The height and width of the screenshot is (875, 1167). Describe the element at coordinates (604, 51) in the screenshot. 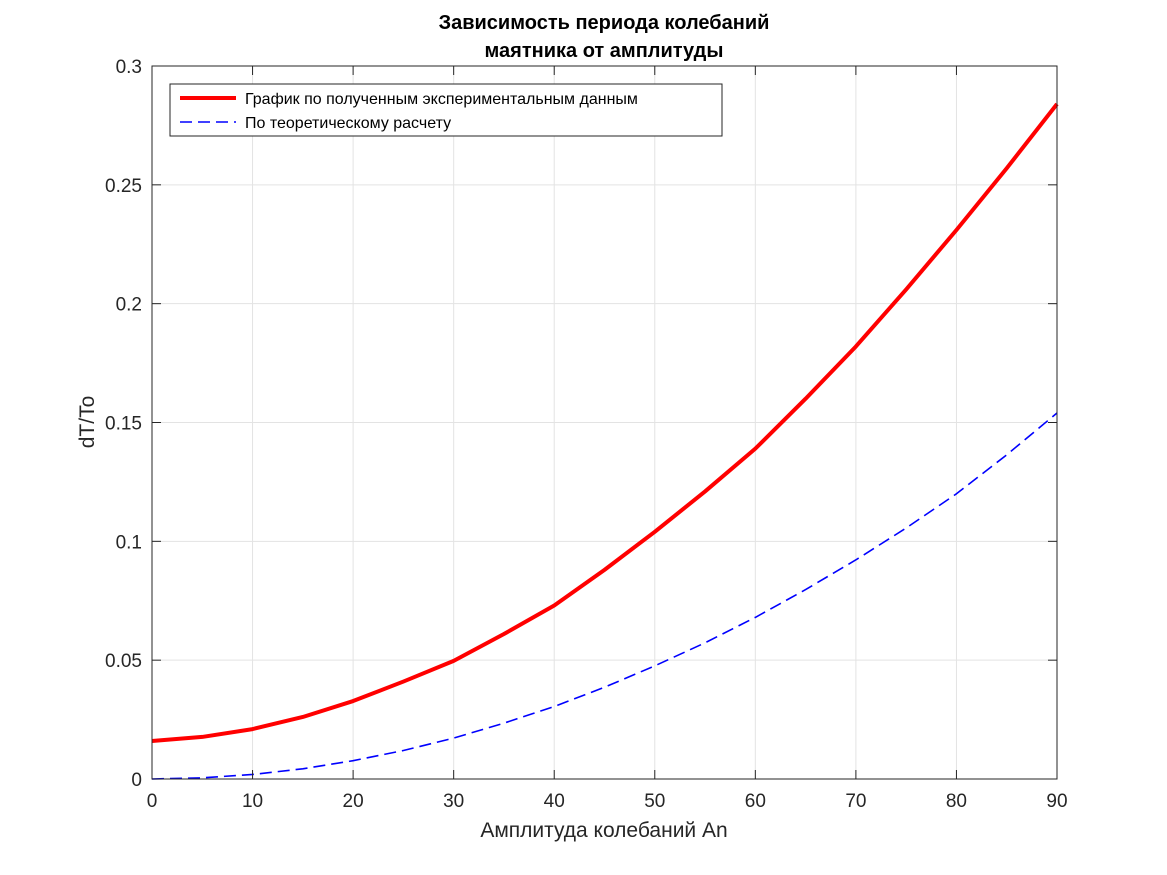

I see `chart-title-line-2: маятника от амплитуды` at that location.